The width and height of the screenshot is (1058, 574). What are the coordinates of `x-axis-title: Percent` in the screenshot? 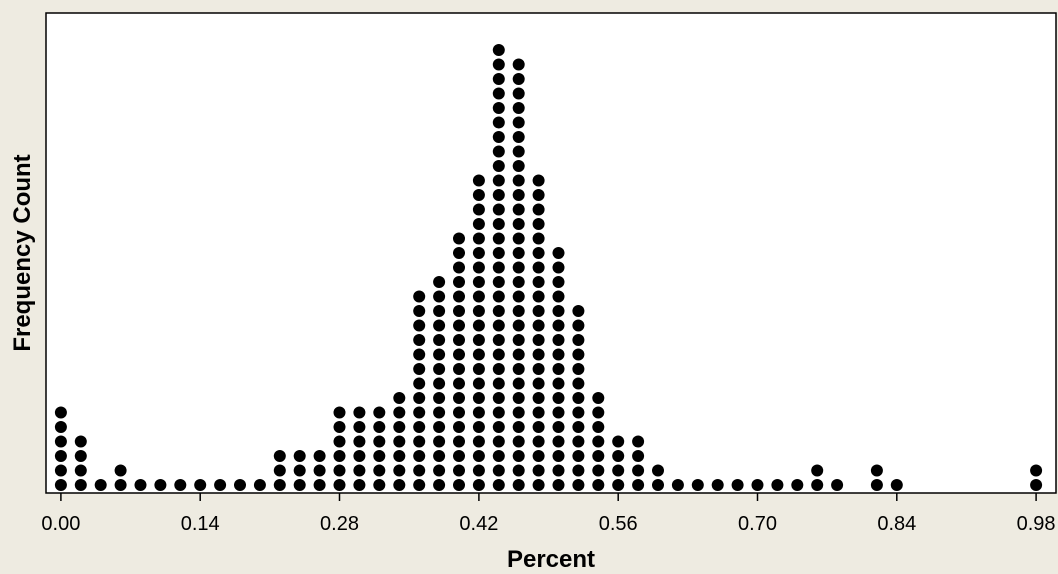 It's located at (551, 559).